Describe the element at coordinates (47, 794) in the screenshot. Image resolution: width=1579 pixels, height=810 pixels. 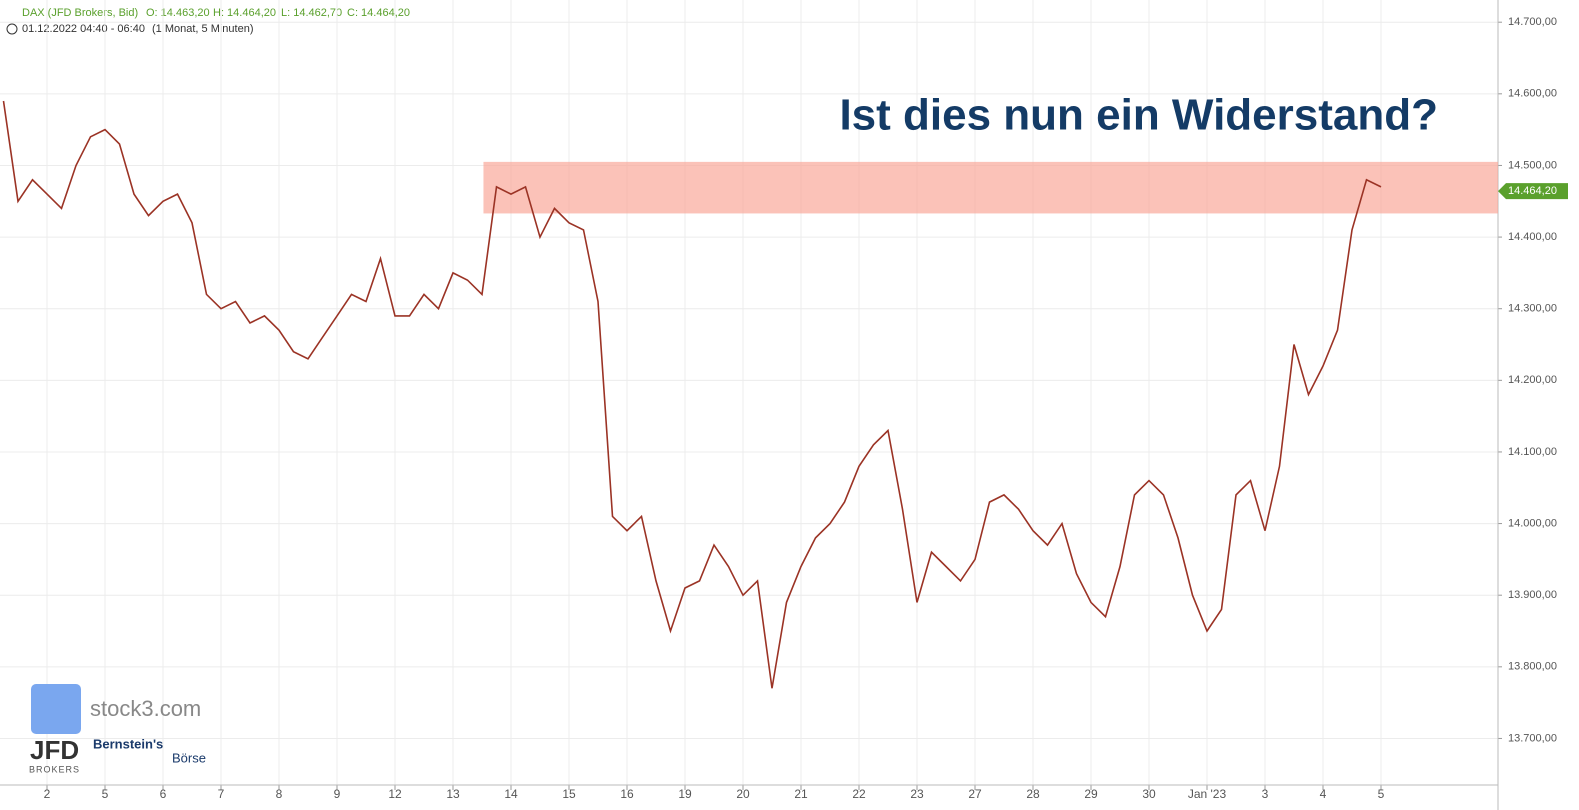
I see `x-tick-label: 2` at that location.